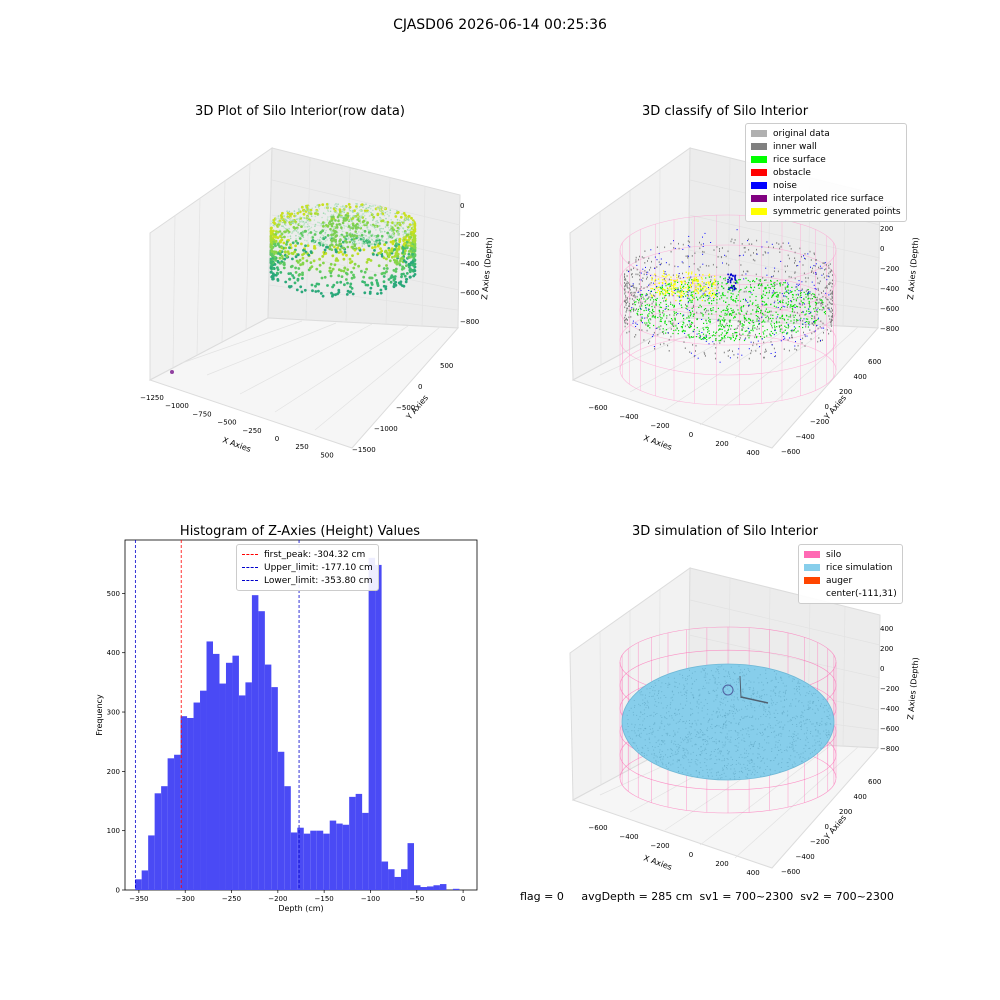 This screenshot has height=1000, width=1000. What do you see at coordinates (301, 447) in the screenshot?
I see `x-tick-label: 250` at bounding box center [301, 447].